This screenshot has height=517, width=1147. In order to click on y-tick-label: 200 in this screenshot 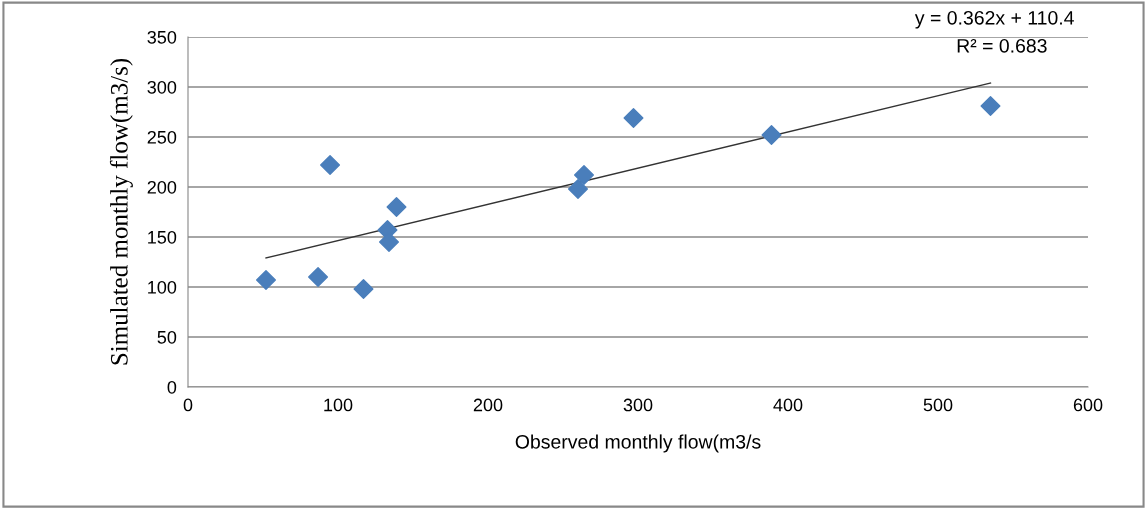, I will do `click(162, 187)`.